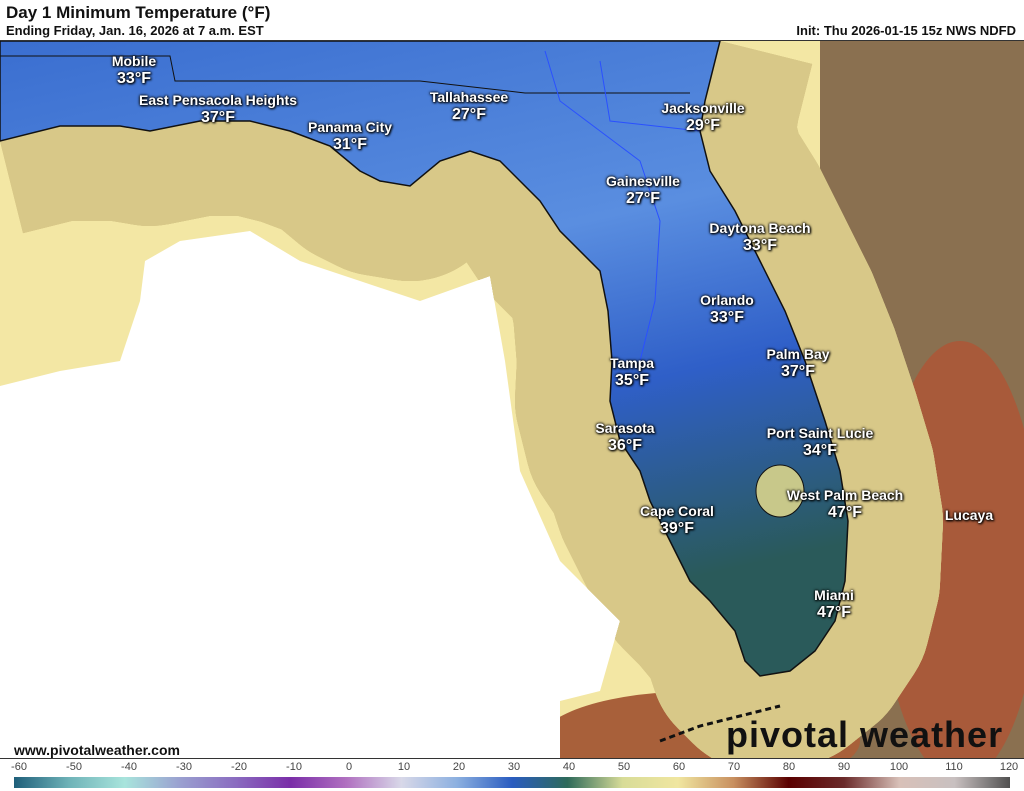  What do you see at coordinates (469, 97) in the screenshot?
I see `city-name: Tallahassee` at bounding box center [469, 97].